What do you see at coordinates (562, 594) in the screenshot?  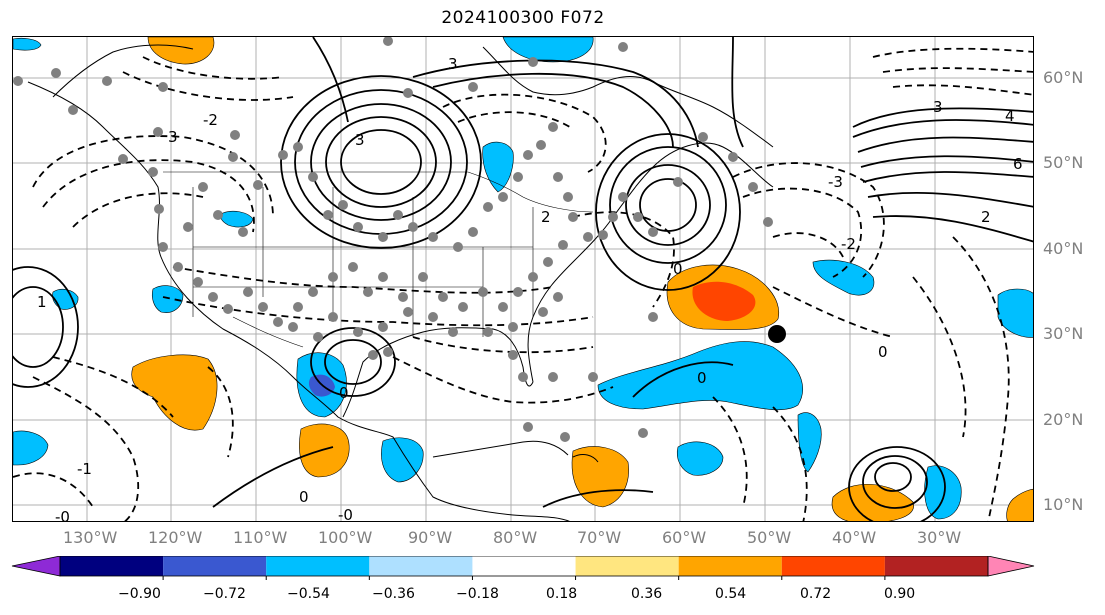 I see `colorbar-tick-label: 0.18` at bounding box center [562, 594].